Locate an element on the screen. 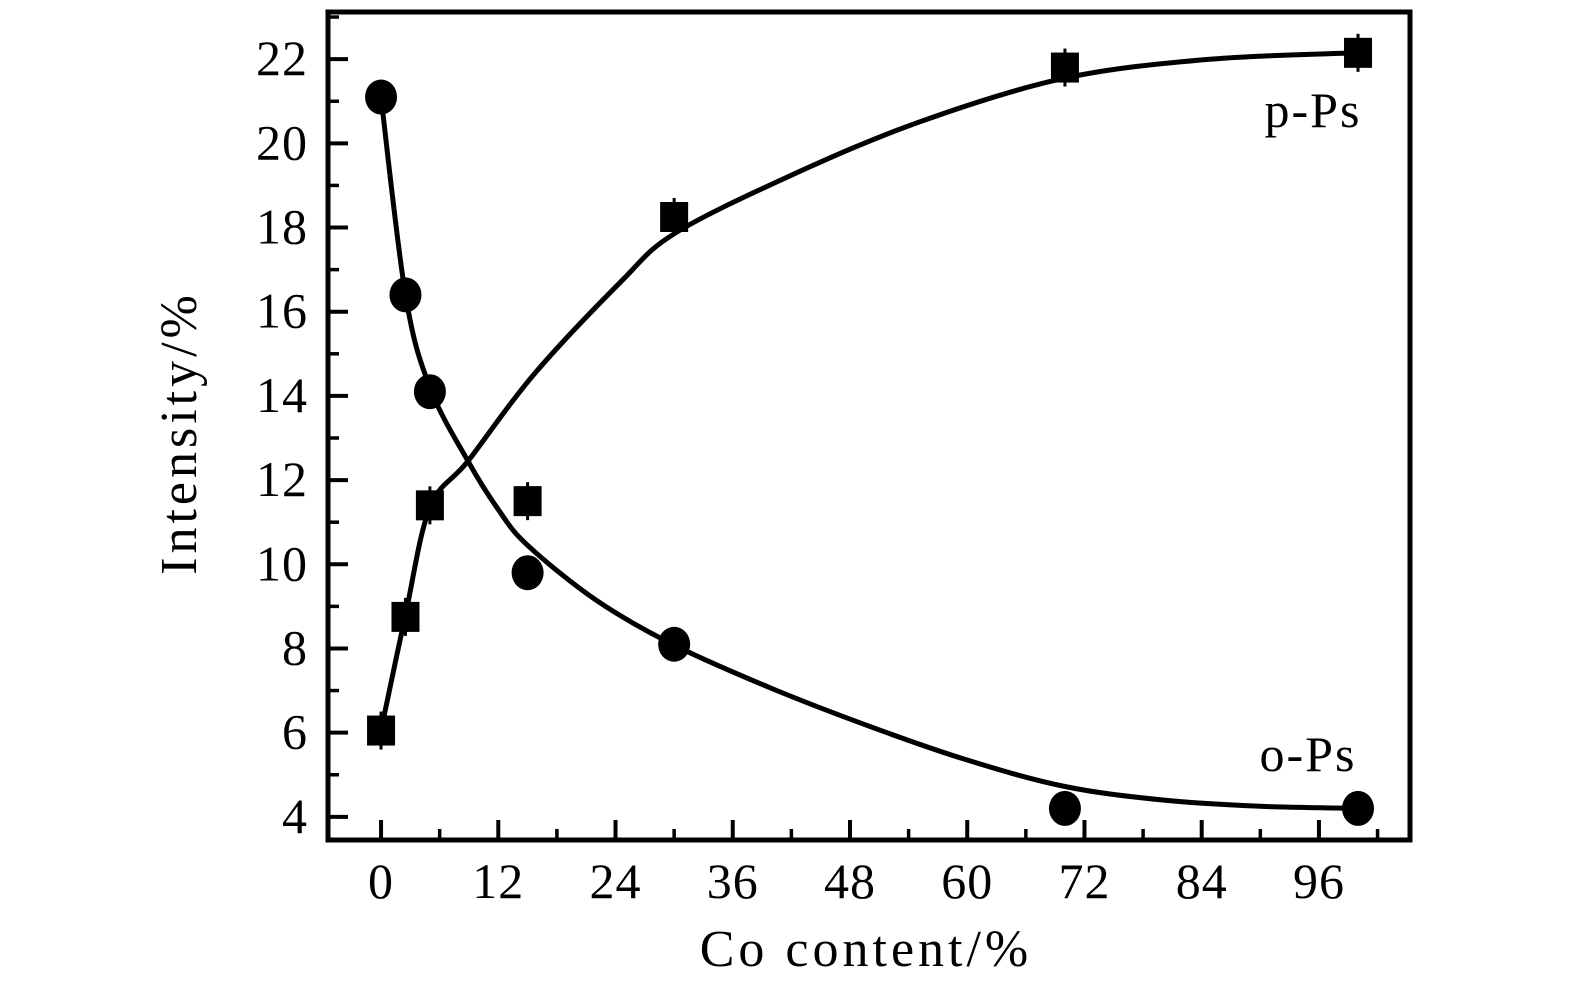  y-tick-label: 18 is located at coordinates (282, 227).